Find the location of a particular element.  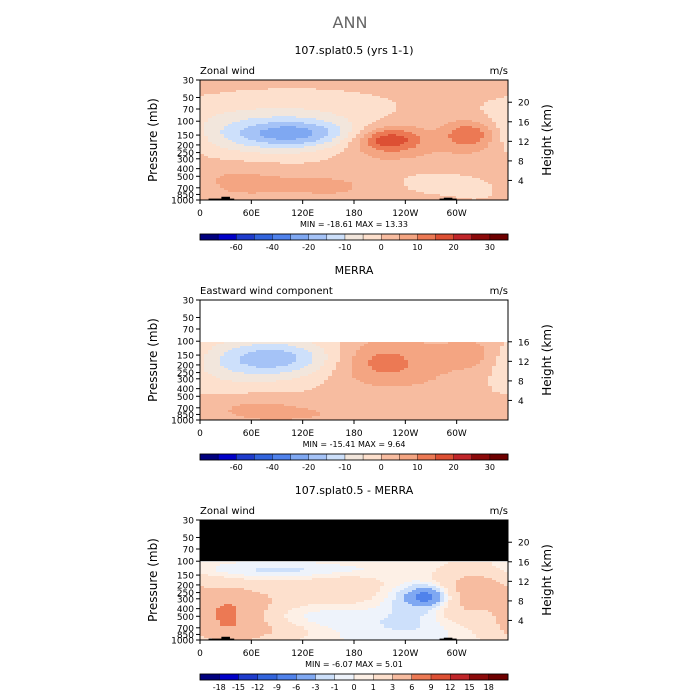

y-tick-label: 1000 is located at coordinates (182, 202).